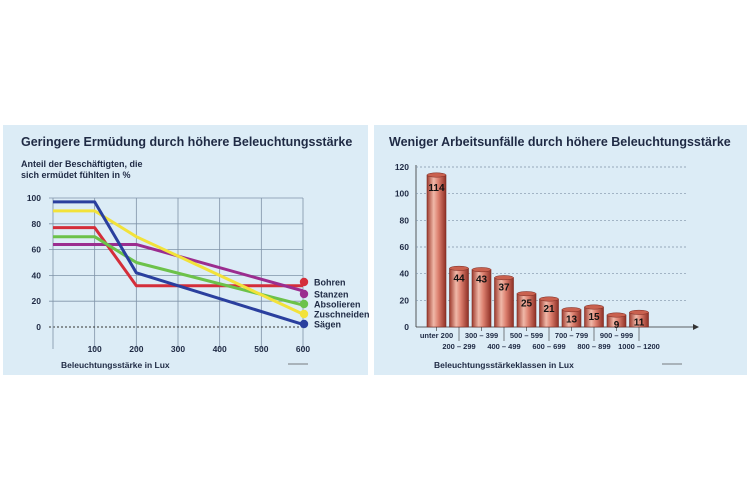 The width and height of the screenshot is (750, 500). What do you see at coordinates (436, 251) in the screenshot?
I see `bar` at bounding box center [436, 251].